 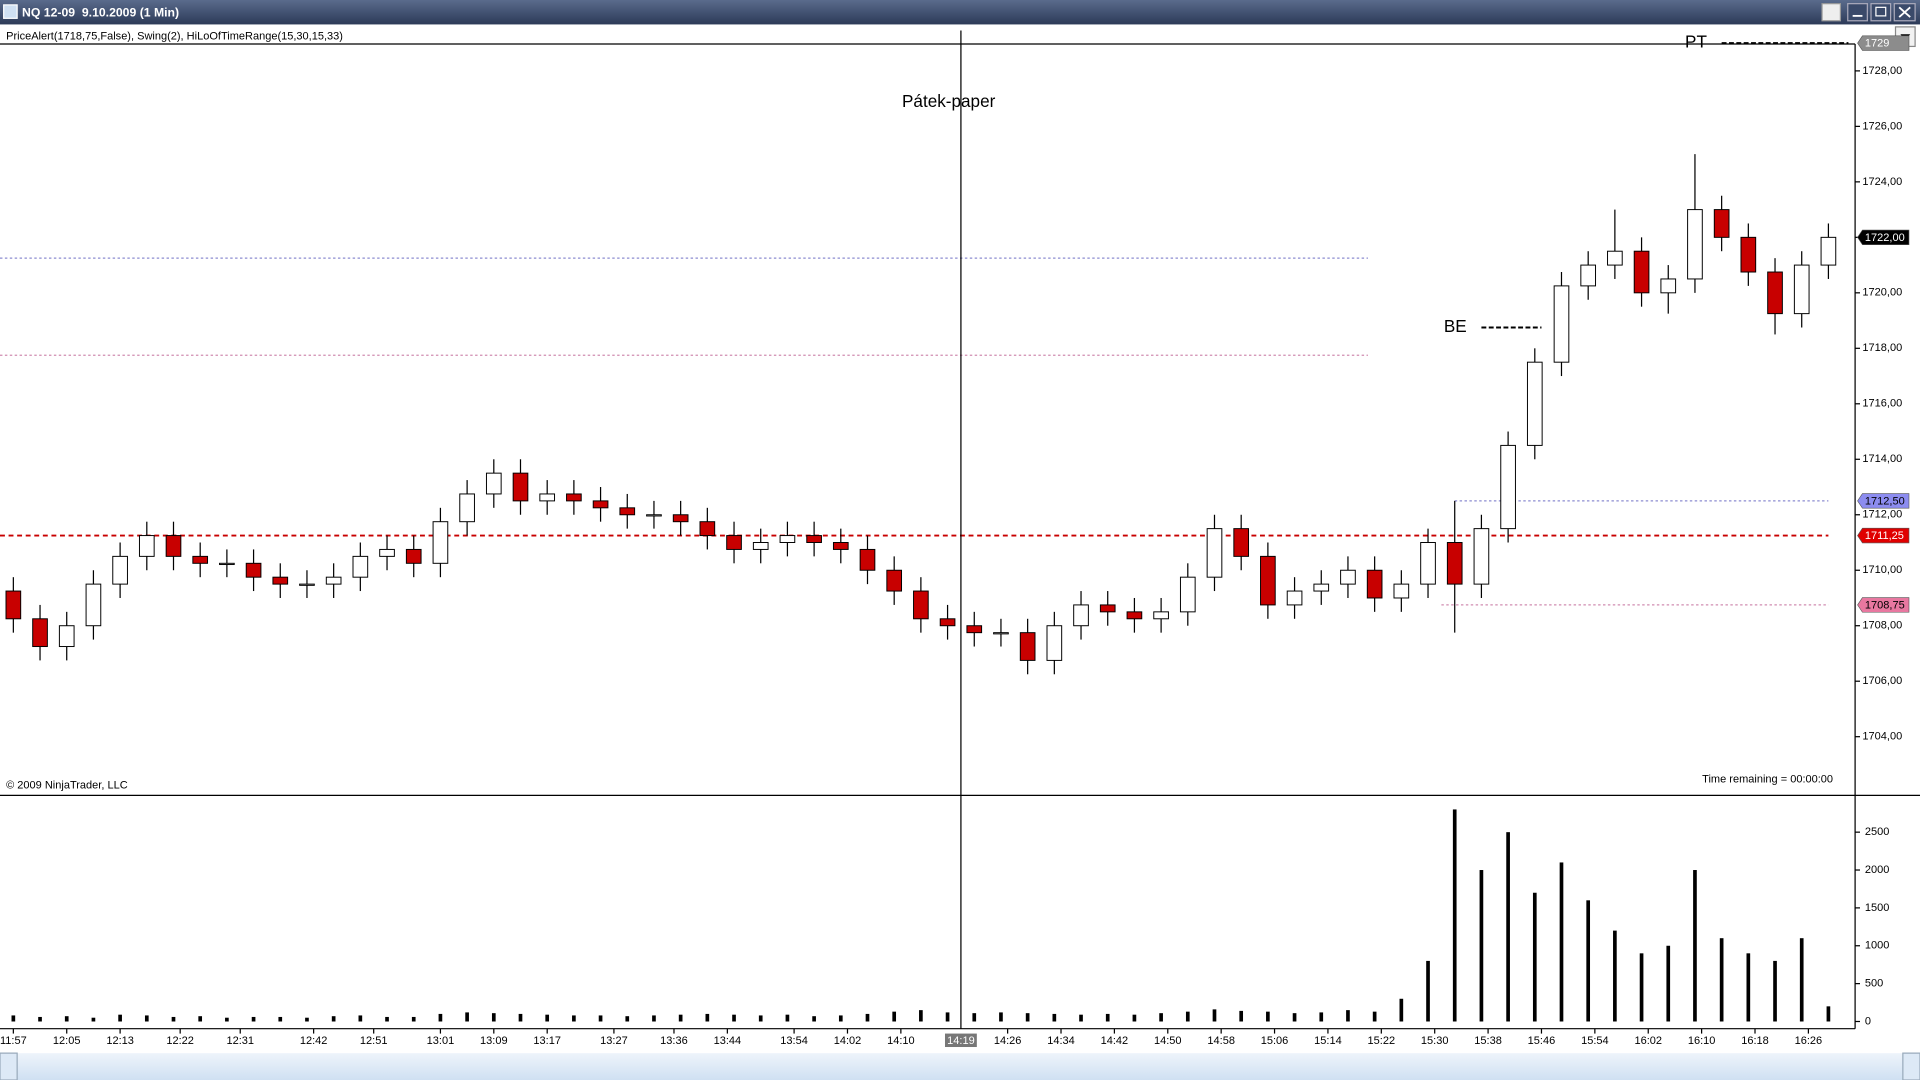 What do you see at coordinates (67, 1041) in the screenshot?
I see `x-tick-label: 12:05` at bounding box center [67, 1041].